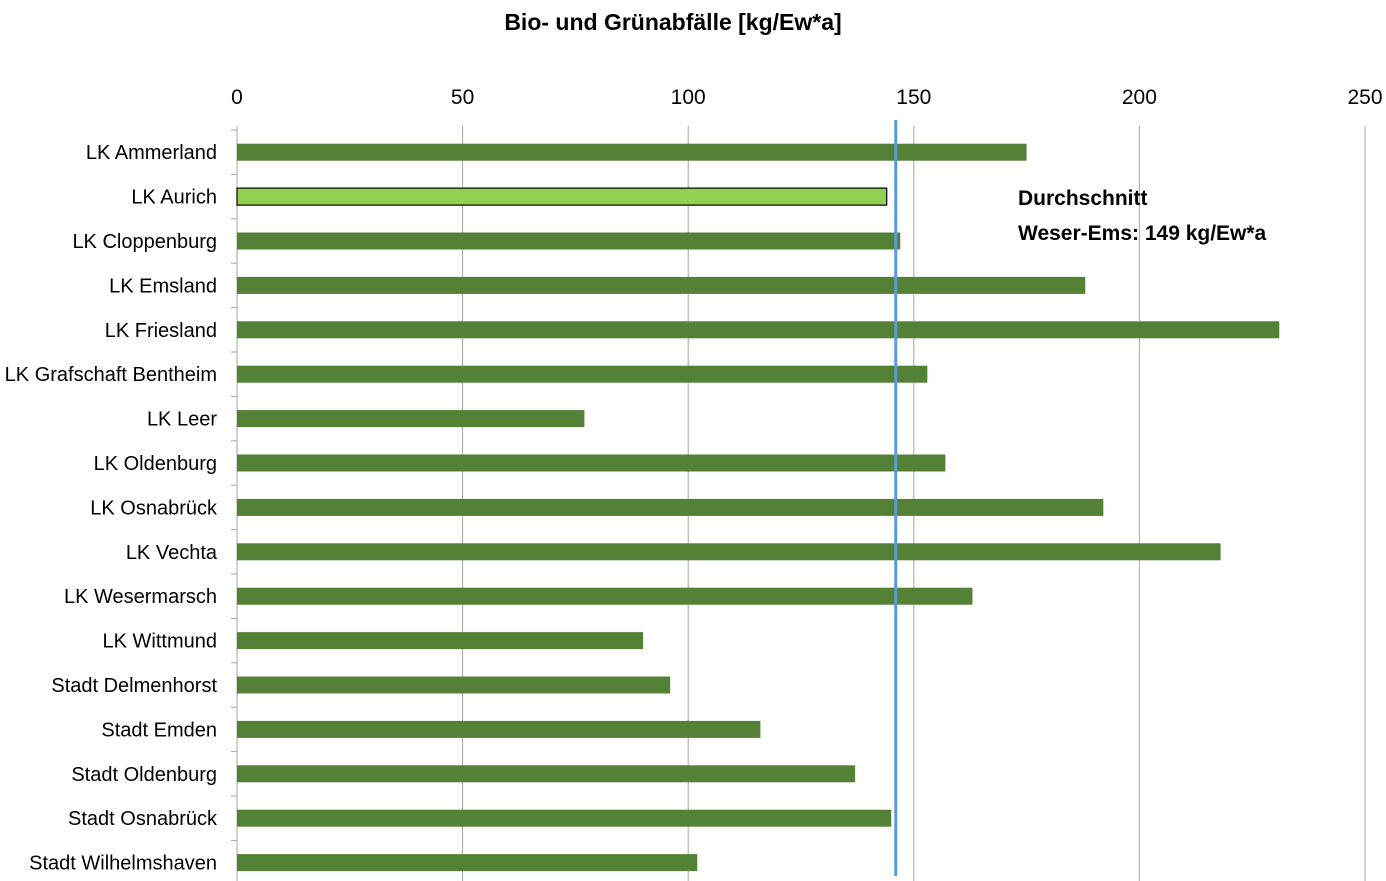 This screenshot has width=1386, height=881. What do you see at coordinates (151, 153) in the screenshot?
I see `category-label: LK Ammerland` at bounding box center [151, 153].